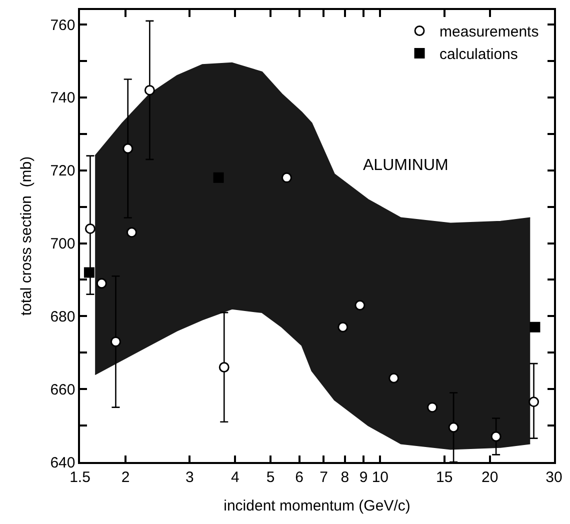 The image size is (570, 524). What do you see at coordinates (317, 505) in the screenshot?
I see `x-axis-title: incident momentum (GeV/c)` at bounding box center [317, 505].